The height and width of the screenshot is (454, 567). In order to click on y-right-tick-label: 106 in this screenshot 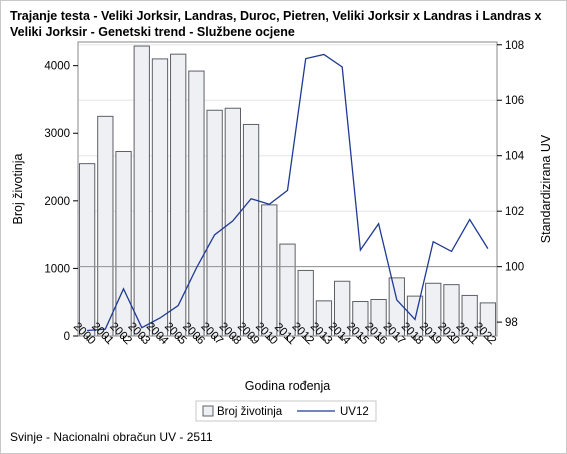, I will do `click(514, 101)`.